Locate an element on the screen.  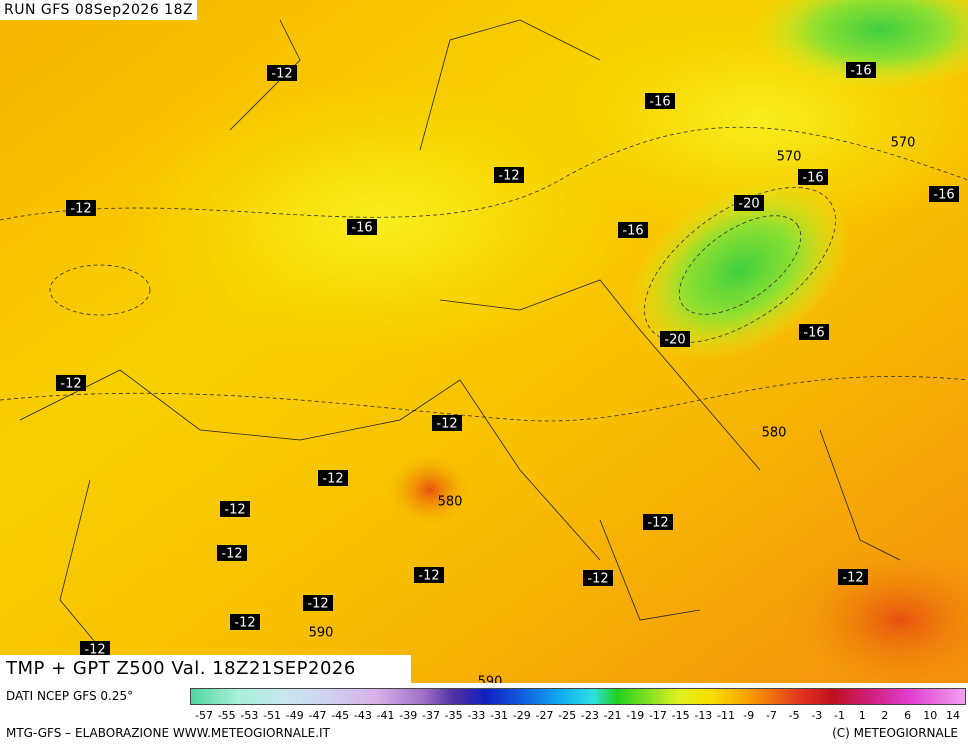
legend-label: -21 is located at coordinates (613, 715).